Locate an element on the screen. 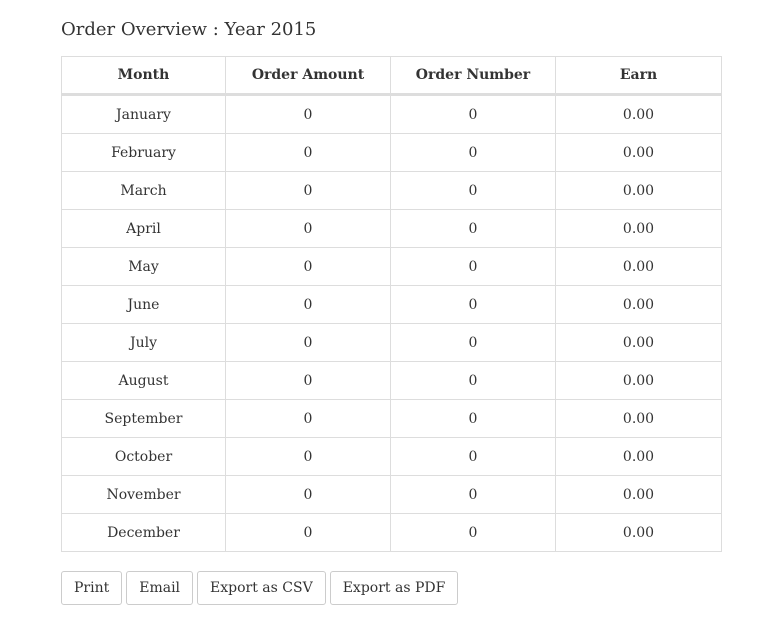  column-header-month: Month is located at coordinates (143, 76).